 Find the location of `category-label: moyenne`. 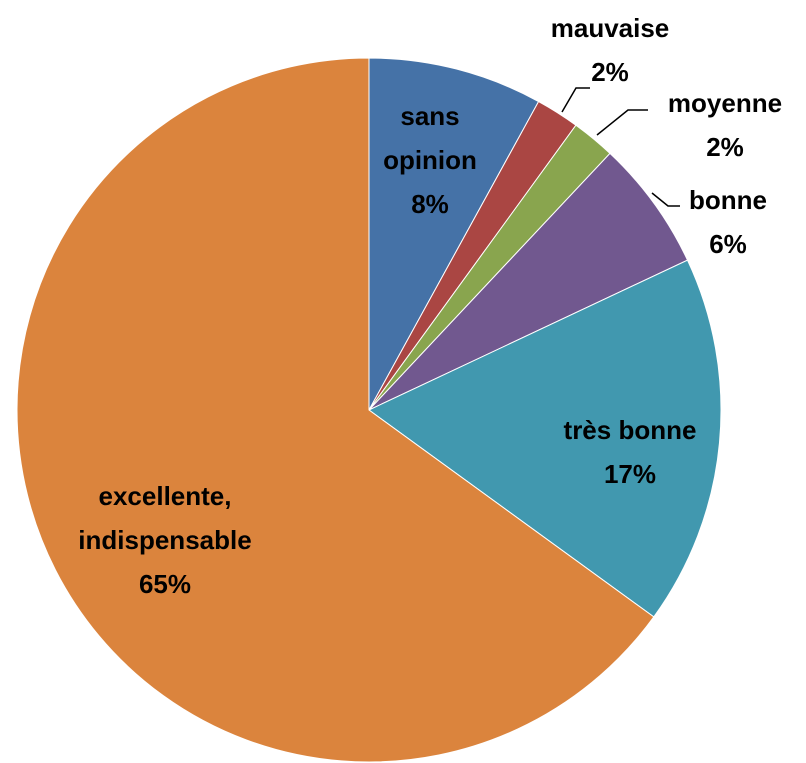

category-label: moyenne is located at coordinates (725, 103).